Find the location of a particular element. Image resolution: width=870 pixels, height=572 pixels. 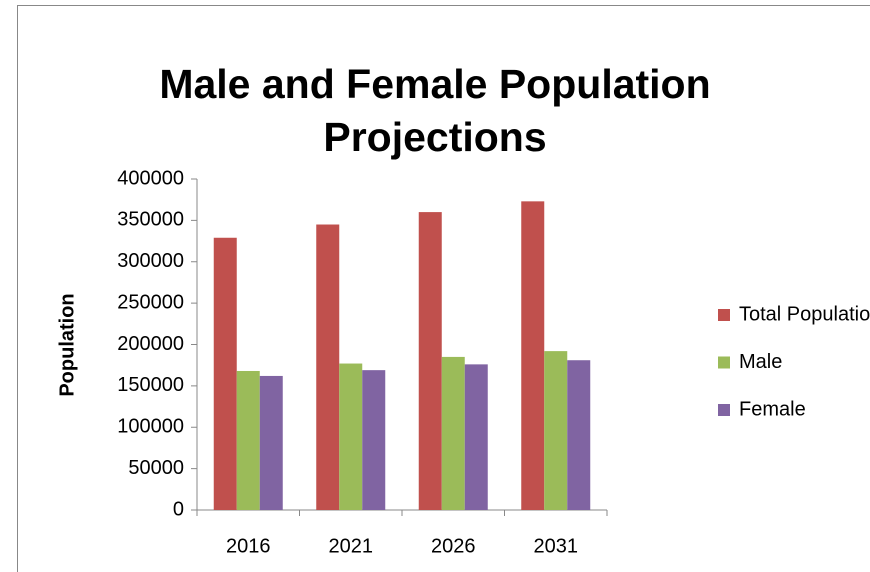

legend-label: Male is located at coordinates (760, 362).